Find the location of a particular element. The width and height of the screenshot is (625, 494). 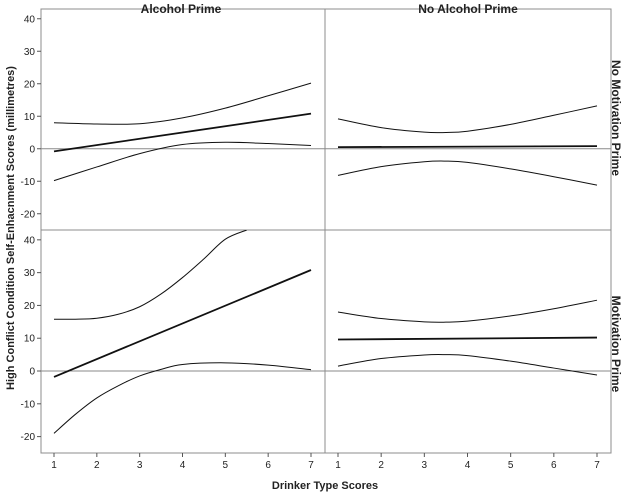

series-lower-r0-c1 is located at coordinates (467, 173).